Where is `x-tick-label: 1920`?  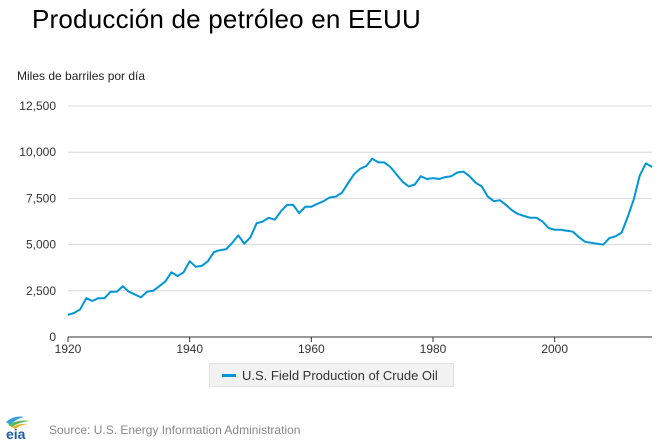
x-tick-label: 1920 is located at coordinates (68, 349).